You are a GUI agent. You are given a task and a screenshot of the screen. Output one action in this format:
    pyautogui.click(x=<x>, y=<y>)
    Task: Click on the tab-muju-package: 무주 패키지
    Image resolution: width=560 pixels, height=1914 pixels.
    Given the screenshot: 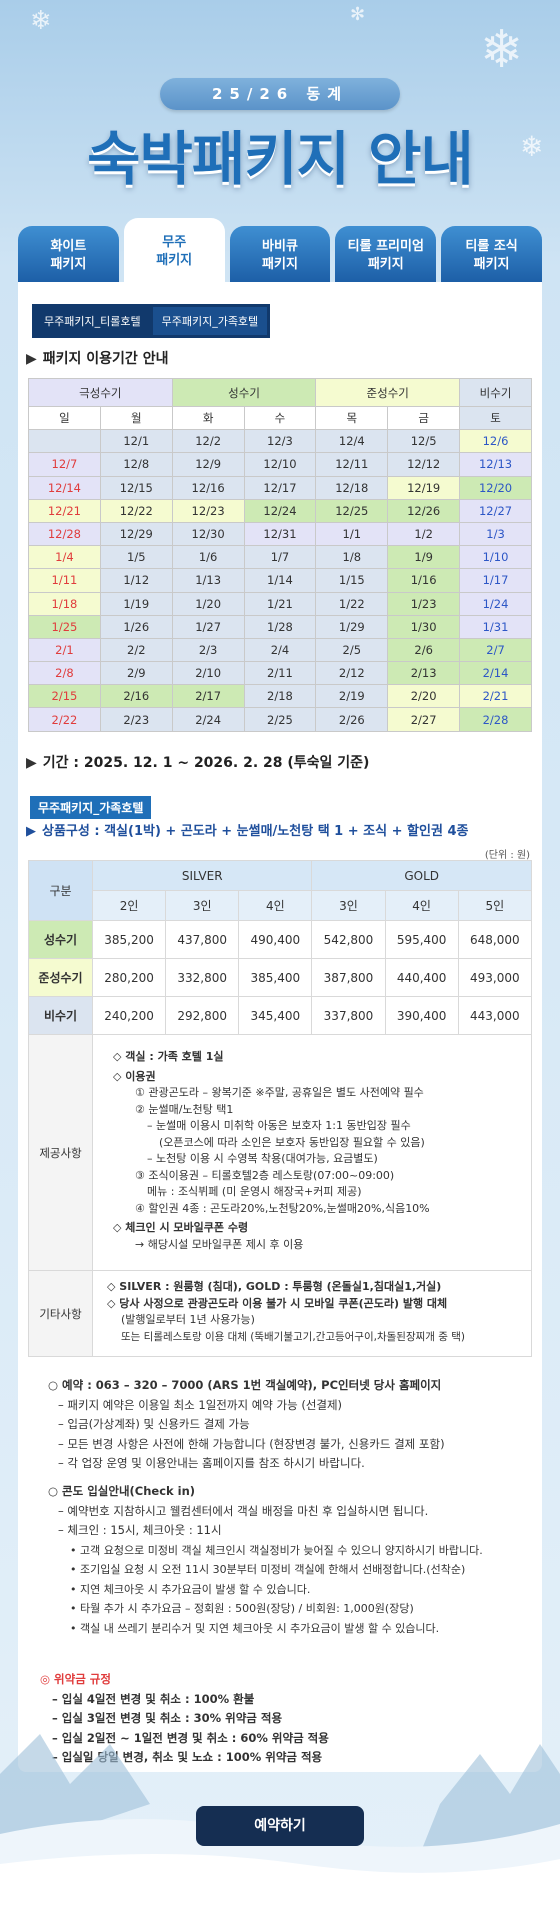 What is the action you would take?
    pyautogui.click(x=174, y=250)
    